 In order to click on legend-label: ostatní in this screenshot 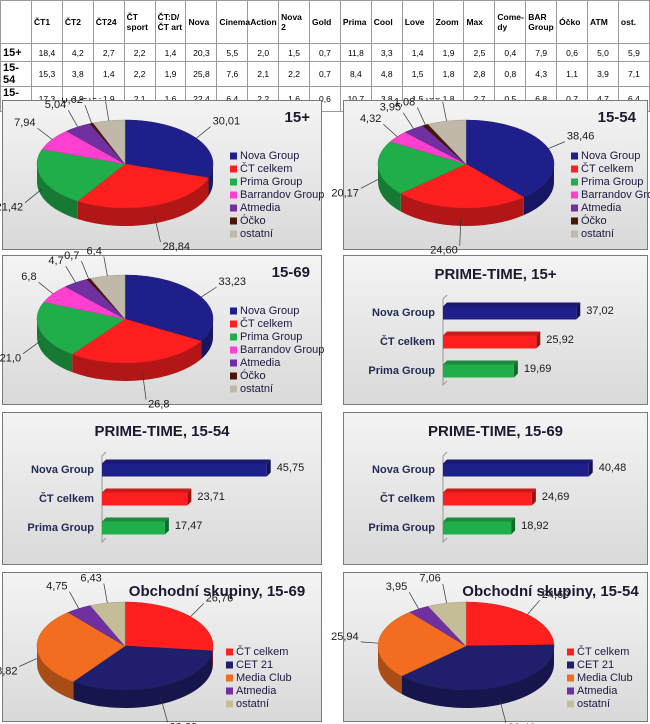, I will do `click(593, 704)`.